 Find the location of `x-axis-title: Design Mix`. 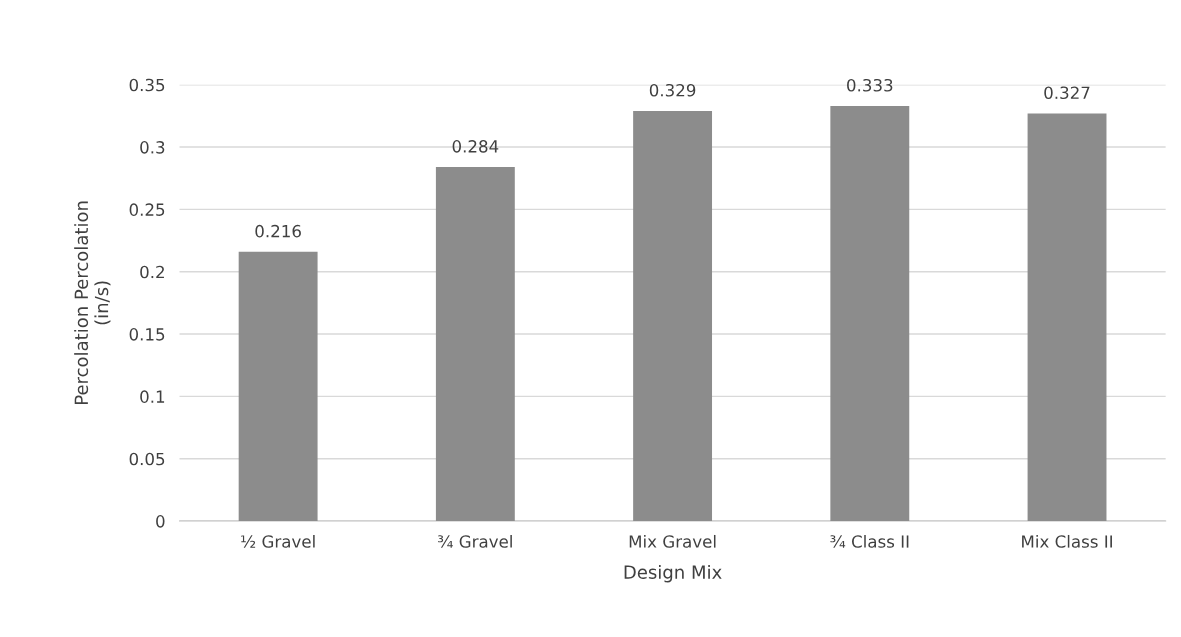

x-axis-title: Design Mix is located at coordinates (673, 573).